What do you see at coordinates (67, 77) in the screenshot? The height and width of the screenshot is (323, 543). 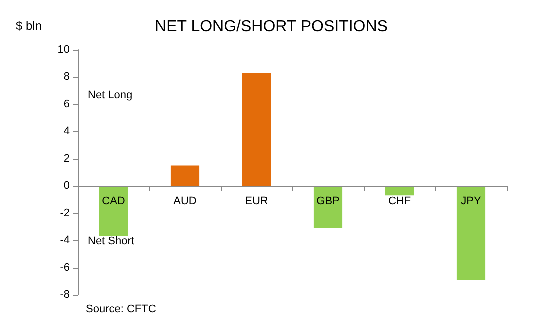 I see `y-tick-label: 8` at bounding box center [67, 77].